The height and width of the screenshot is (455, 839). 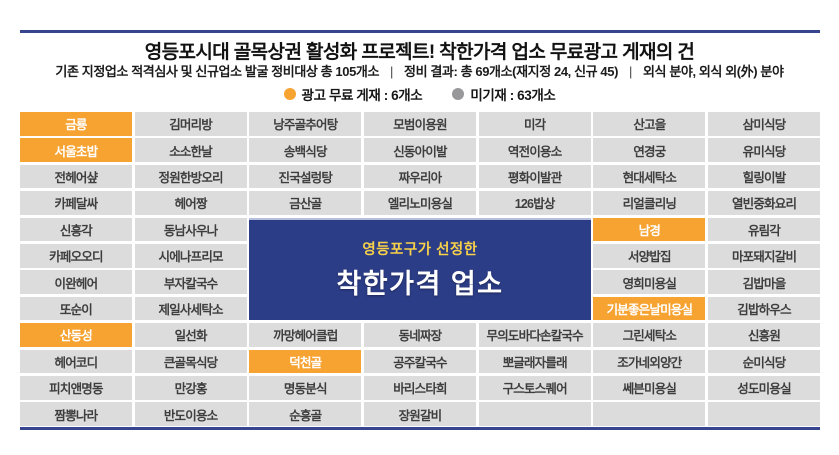 What do you see at coordinates (649, 361) in the screenshot?
I see `business-cell: 조가네외양간` at bounding box center [649, 361].